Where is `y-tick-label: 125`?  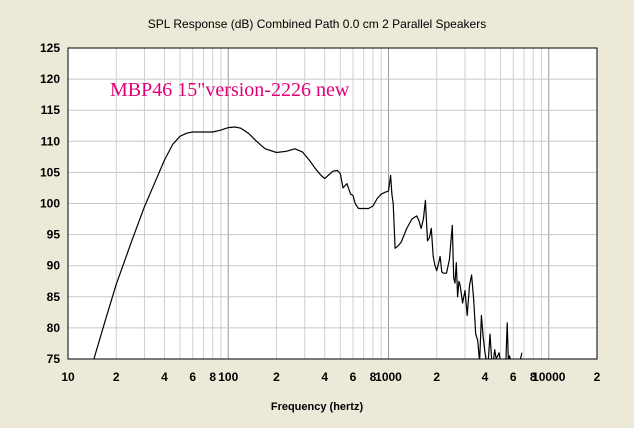 y-tick-label: 125 is located at coordinates (50, 48).